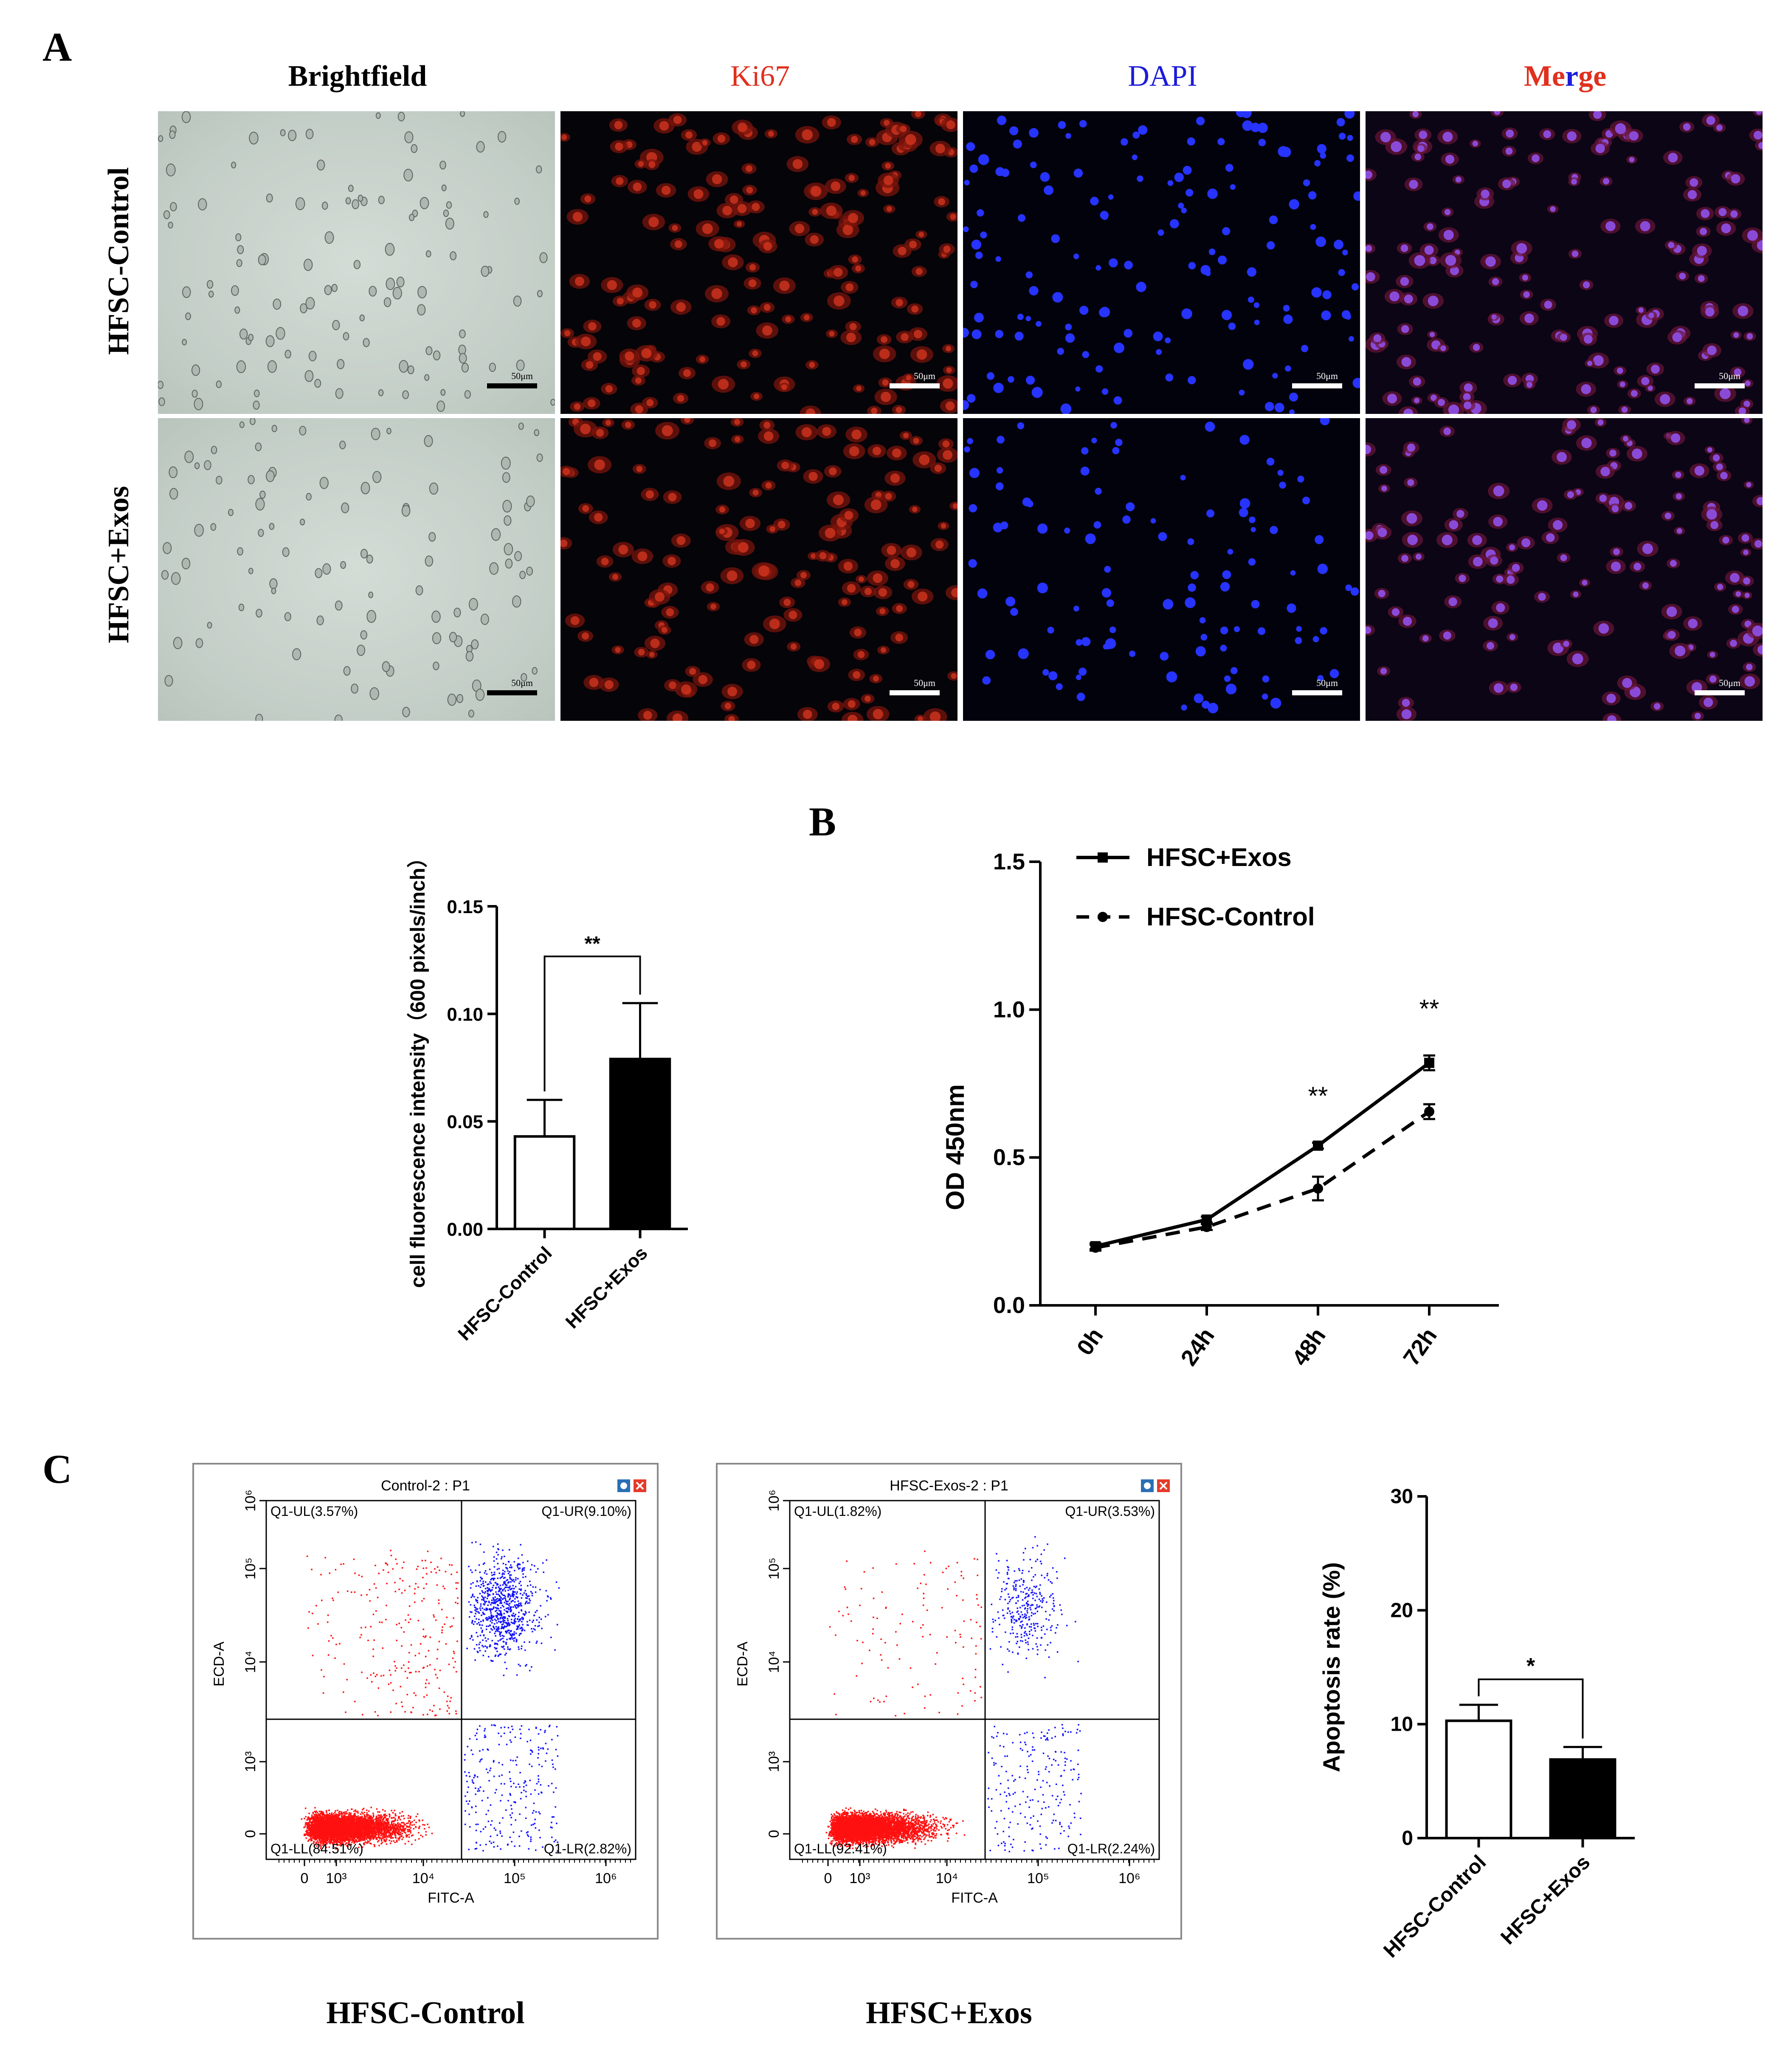 The width and height of the screenshot is (1791, 2072). What do you see at coordinates (1318, 1188) in the screenshot?
I see `data-point` at bounding box center [1318, 1188].